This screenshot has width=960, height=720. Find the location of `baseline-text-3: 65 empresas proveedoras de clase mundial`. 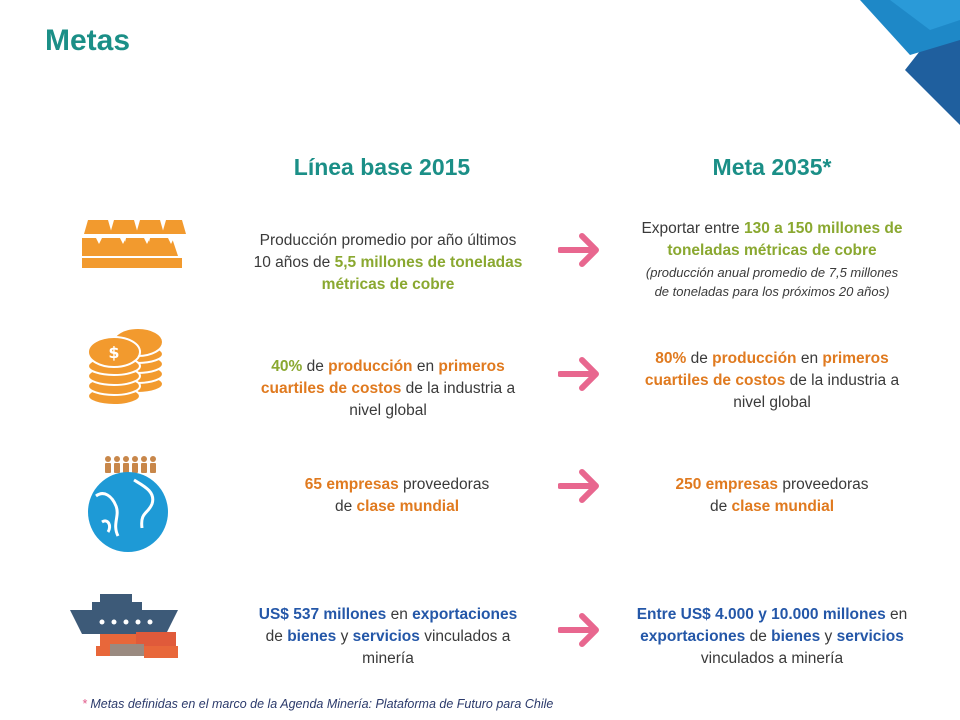

baseline-text-3: 65 empresas proveedoras de clase mundial is located at coordinates (397, 495).